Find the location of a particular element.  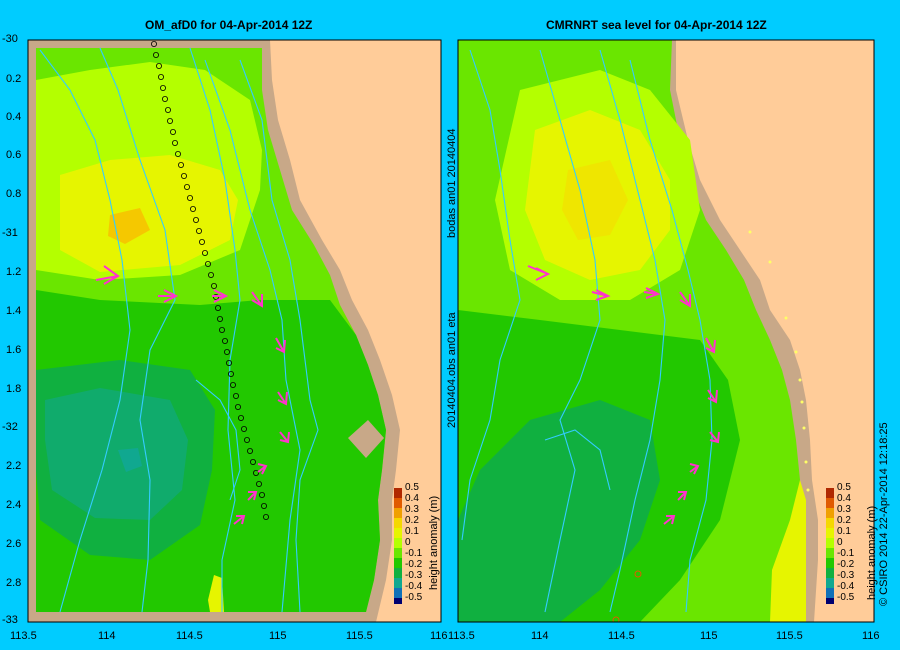

y-tick: 2.2 is located at coordinates (14, 466).